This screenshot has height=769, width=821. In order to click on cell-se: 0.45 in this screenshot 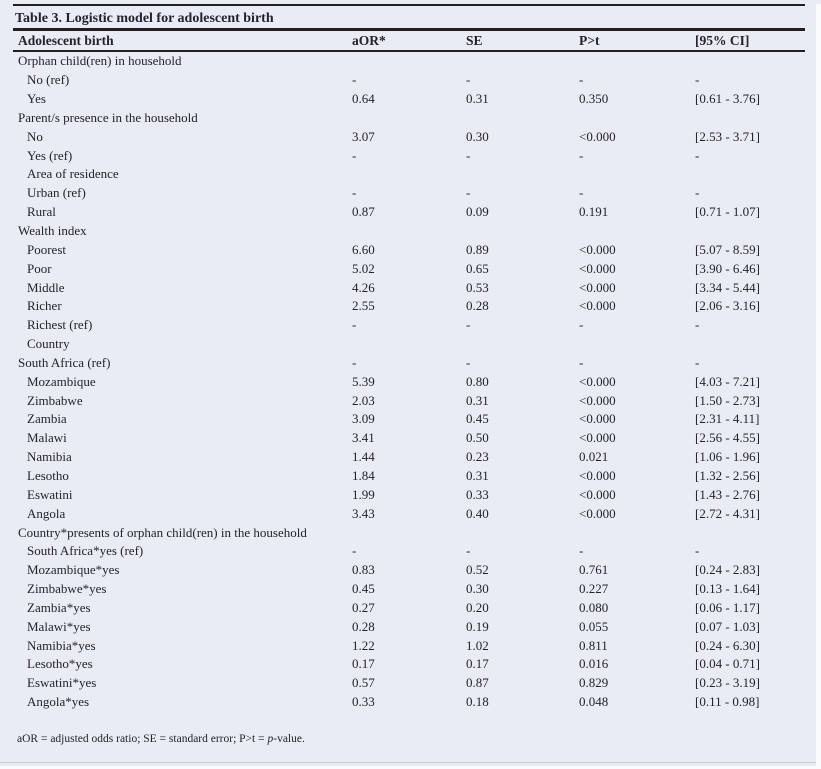, I will do `click(477, 419)`.